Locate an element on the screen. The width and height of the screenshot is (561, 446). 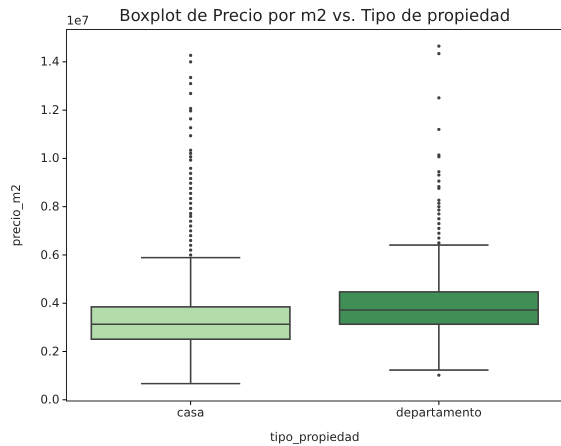
text: 1e7 is located at coordinates (78, 21).